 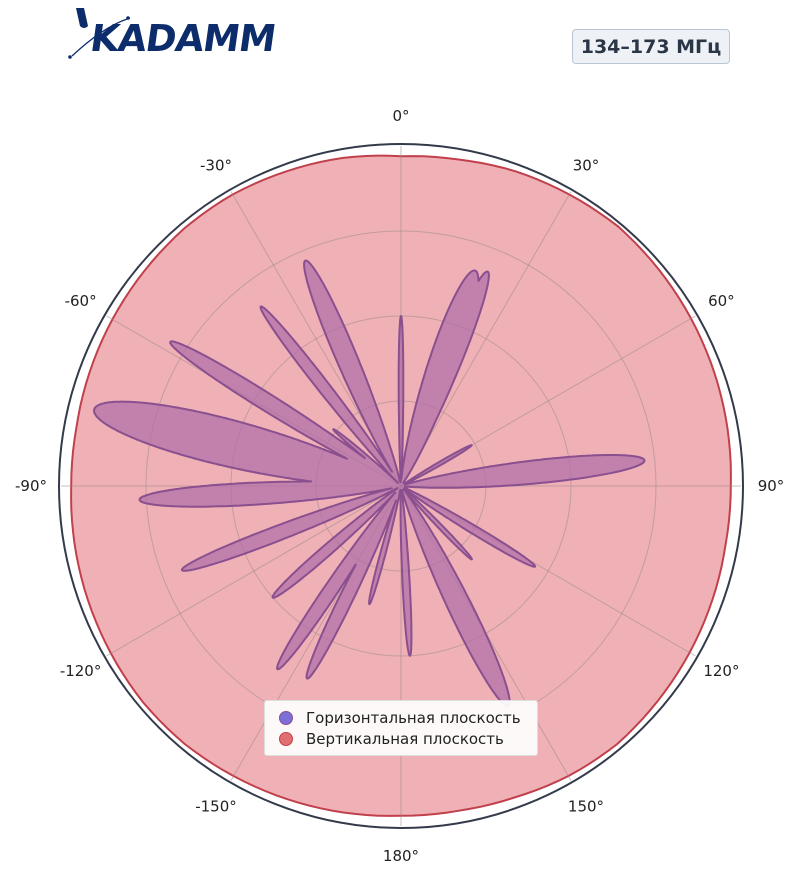 I want to click on angle-tick-label: 90°, so click(x=771, y=486).